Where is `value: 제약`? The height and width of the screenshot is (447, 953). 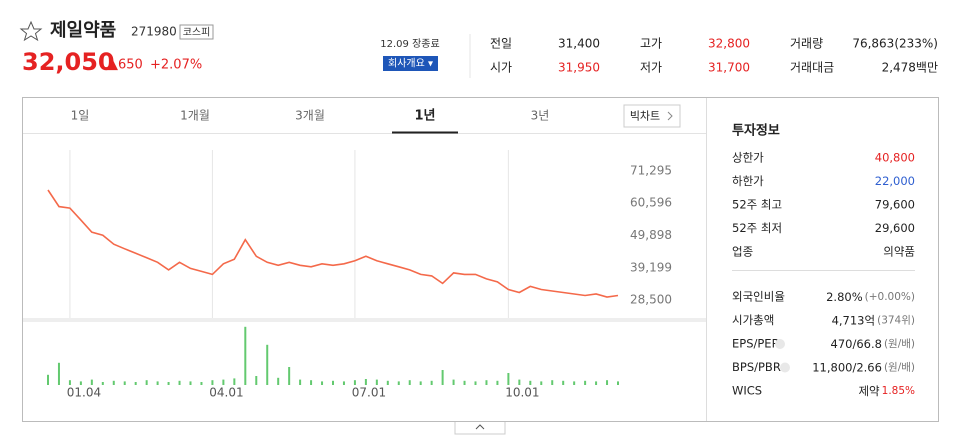 value: 제약 is located at coordinates (869, 391).